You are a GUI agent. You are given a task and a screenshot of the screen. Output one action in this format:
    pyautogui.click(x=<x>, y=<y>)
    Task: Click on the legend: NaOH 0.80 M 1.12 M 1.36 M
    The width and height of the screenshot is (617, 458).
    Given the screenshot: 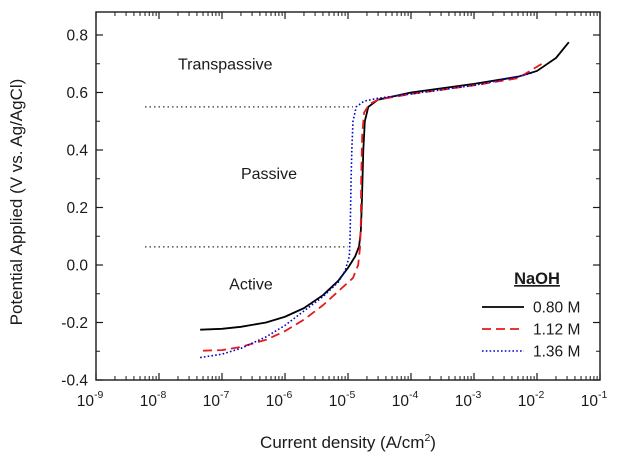 What is the action you would take?
    pyautogui.click(x=531, y=315)
    